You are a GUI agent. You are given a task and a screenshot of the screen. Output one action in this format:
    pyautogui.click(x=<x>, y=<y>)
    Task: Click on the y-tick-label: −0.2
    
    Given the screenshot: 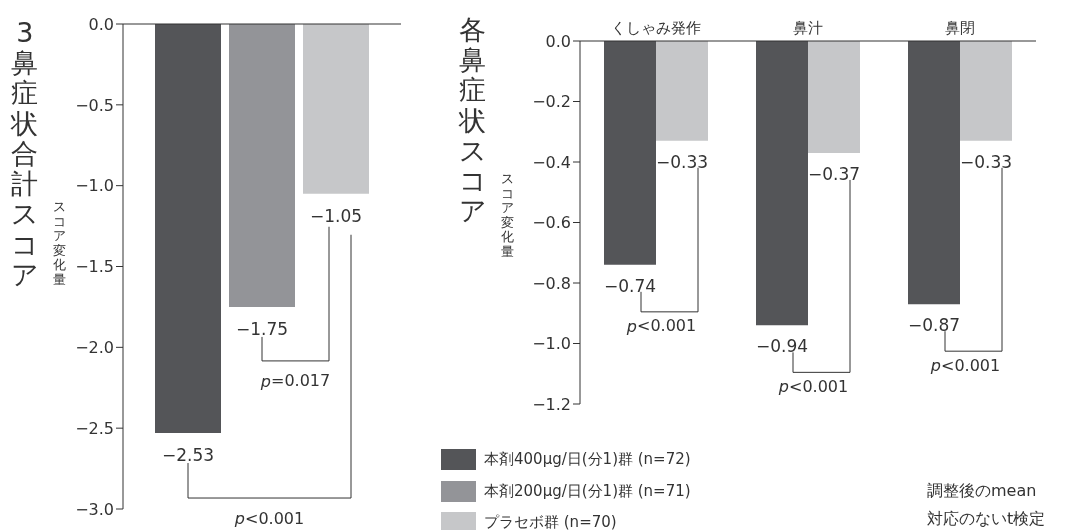 What is the action you would take?
    pyautogui.click(x=551, y=102)
    